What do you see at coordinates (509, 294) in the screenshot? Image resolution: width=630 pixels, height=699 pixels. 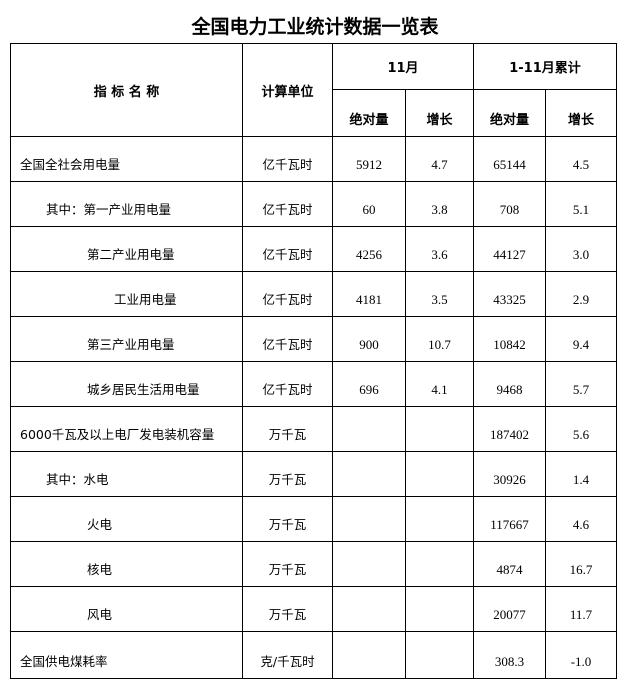 I see `cumulative-absolute-cell: 43325` at bounding box center [509, 294].